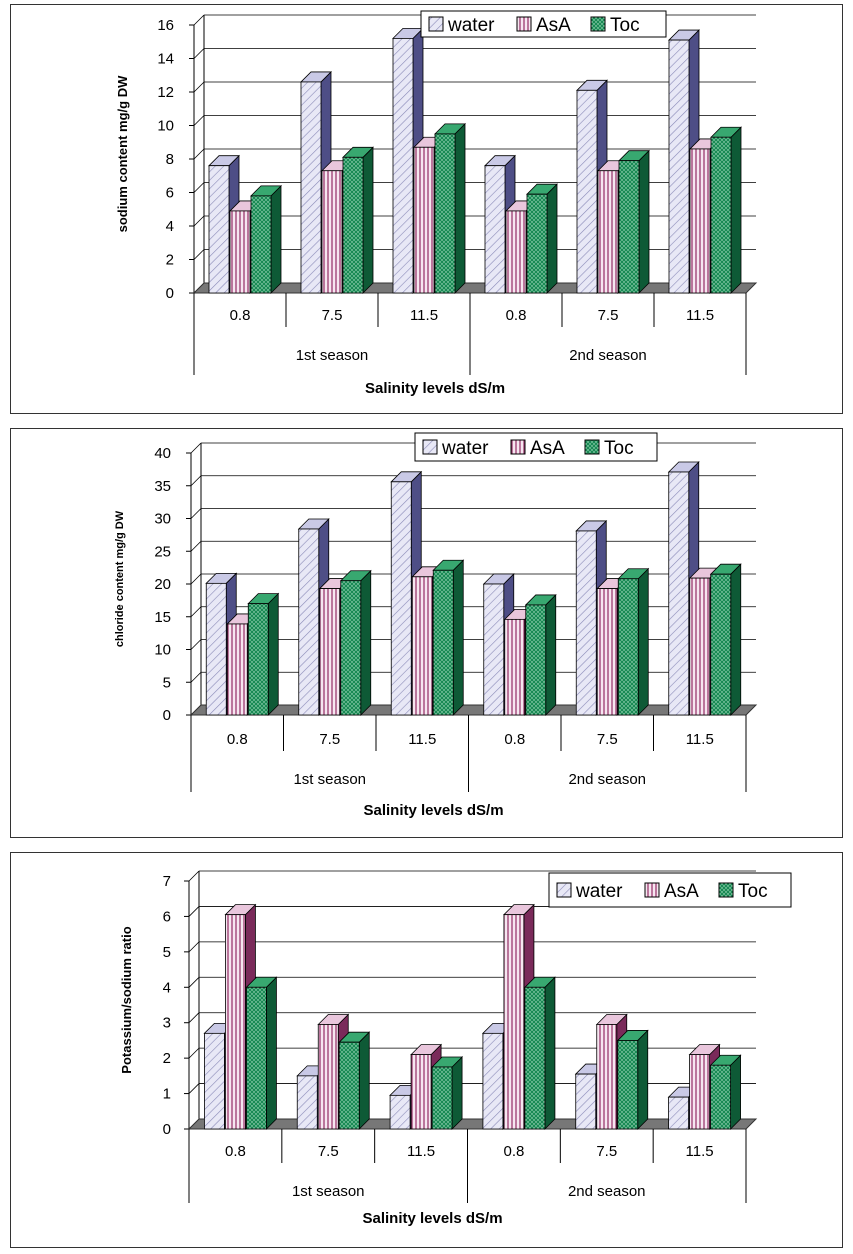  What do you see at coordinates (167, 987) in the screenshot?
I see `y-tick-label: 4` at bounding box center [167, 987].